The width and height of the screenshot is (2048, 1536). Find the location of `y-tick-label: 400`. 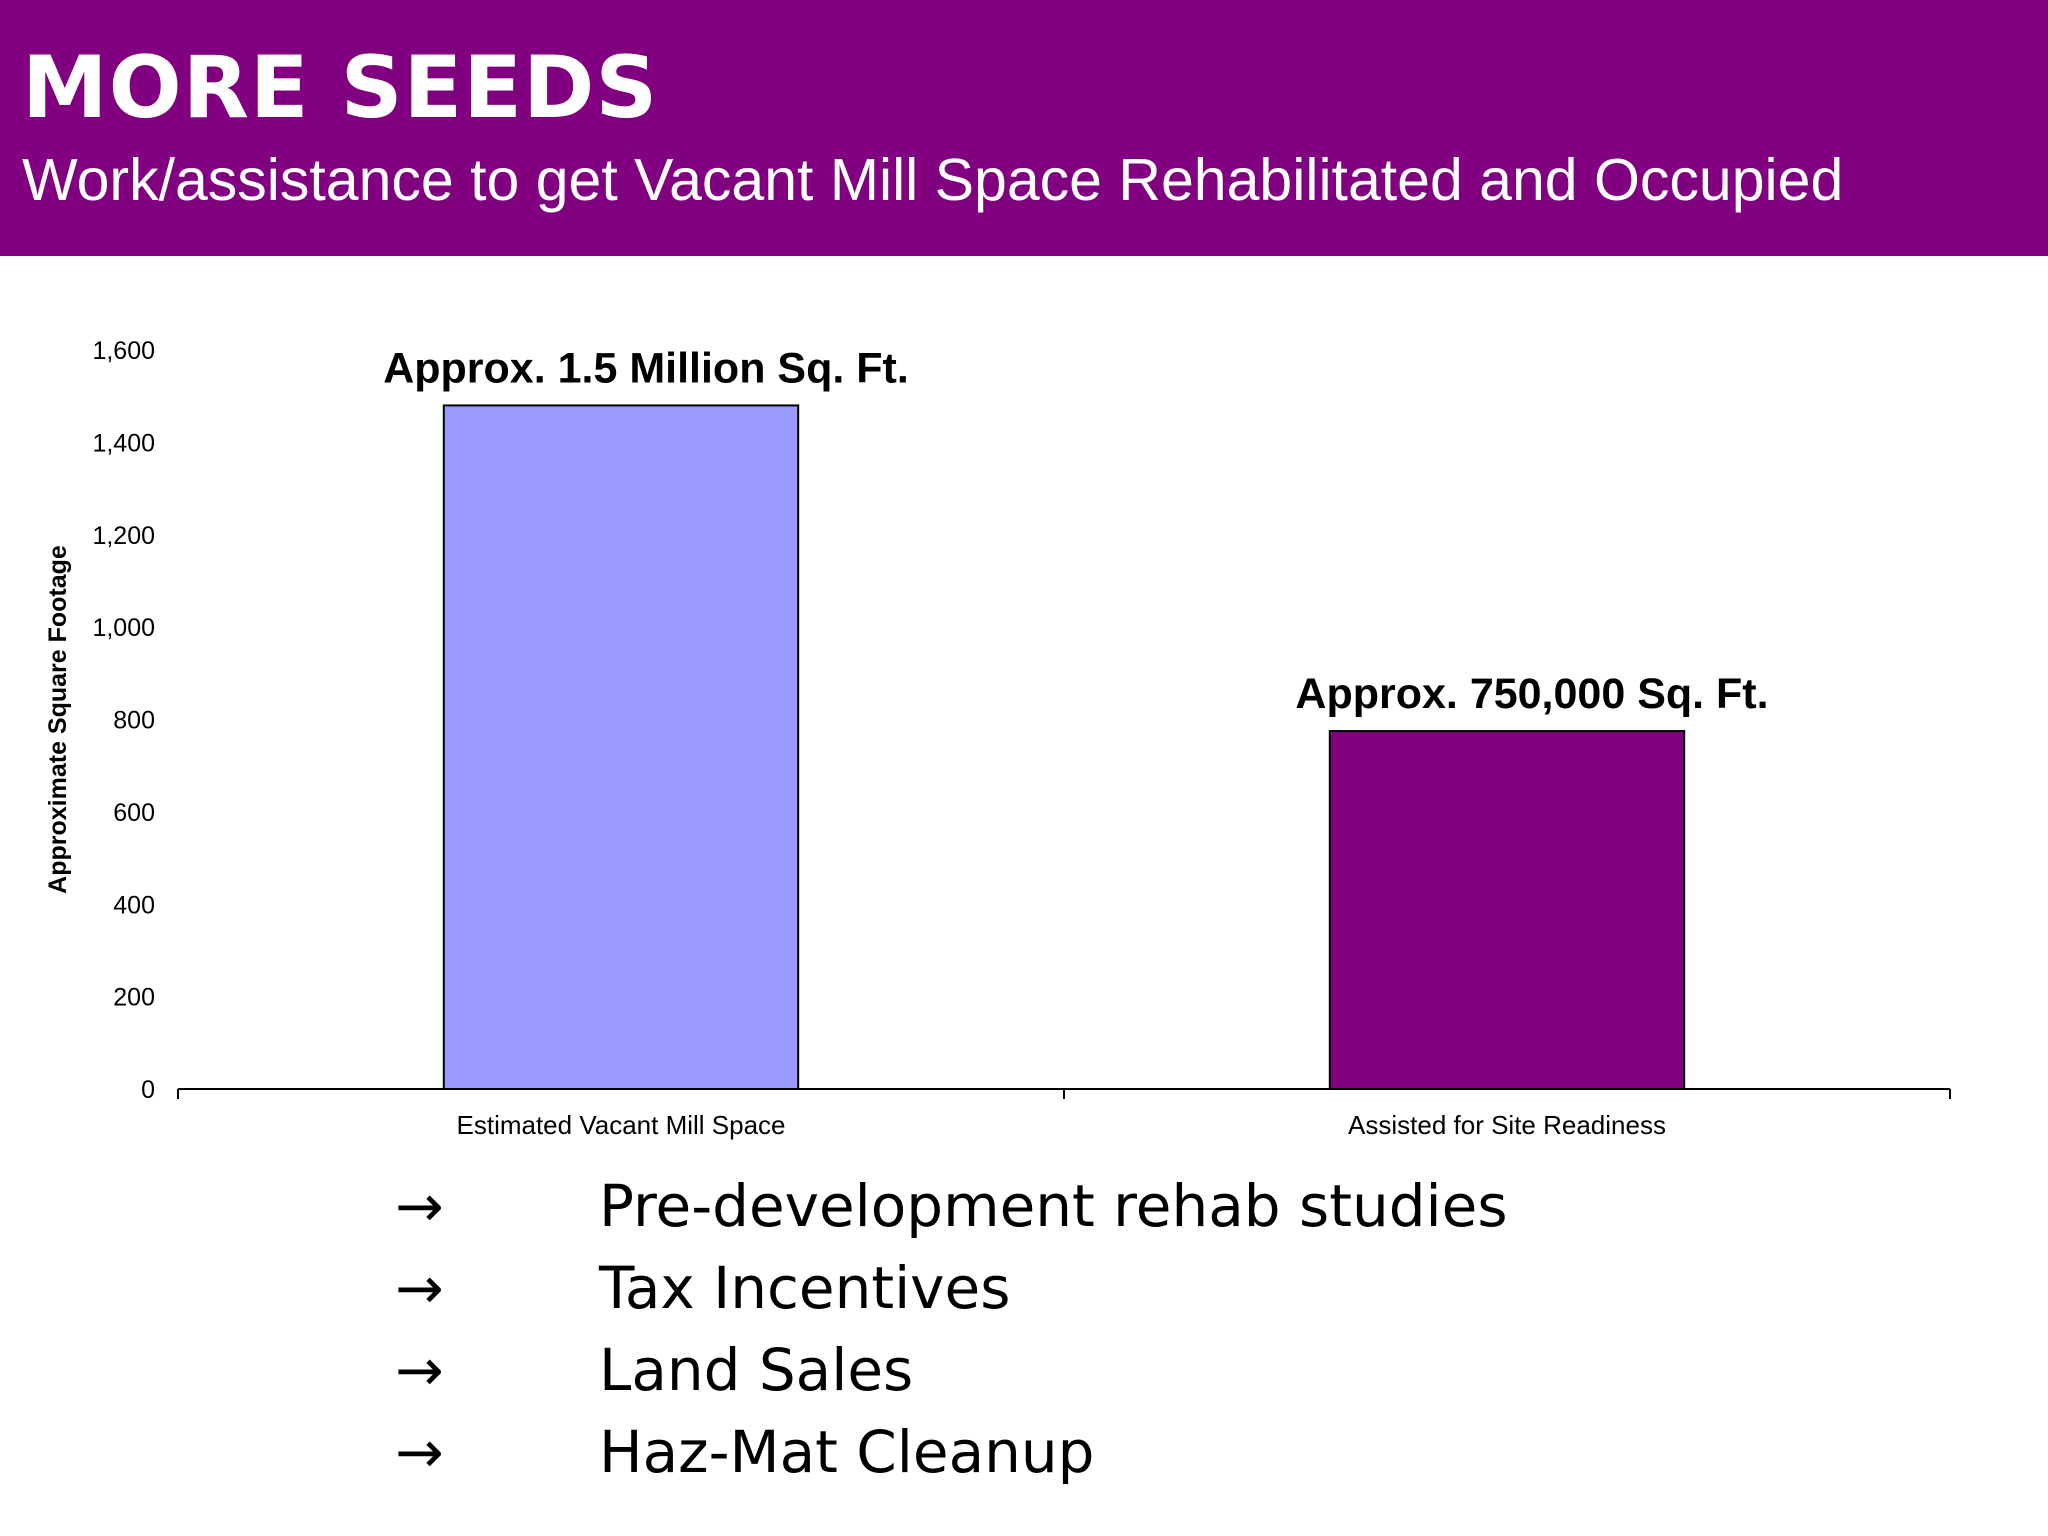

y-tick-label: 400 is located at coordinates (134, 905).